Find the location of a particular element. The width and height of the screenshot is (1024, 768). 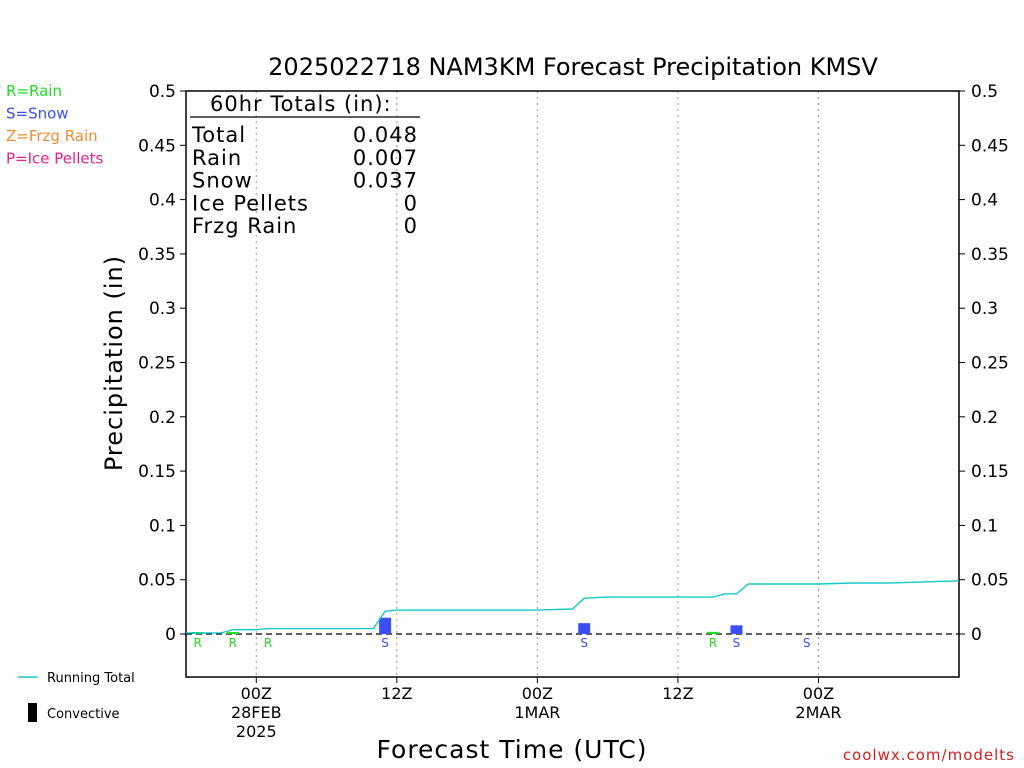

y-tick-label-right: 0.15 is located at coordinates (990, 472).